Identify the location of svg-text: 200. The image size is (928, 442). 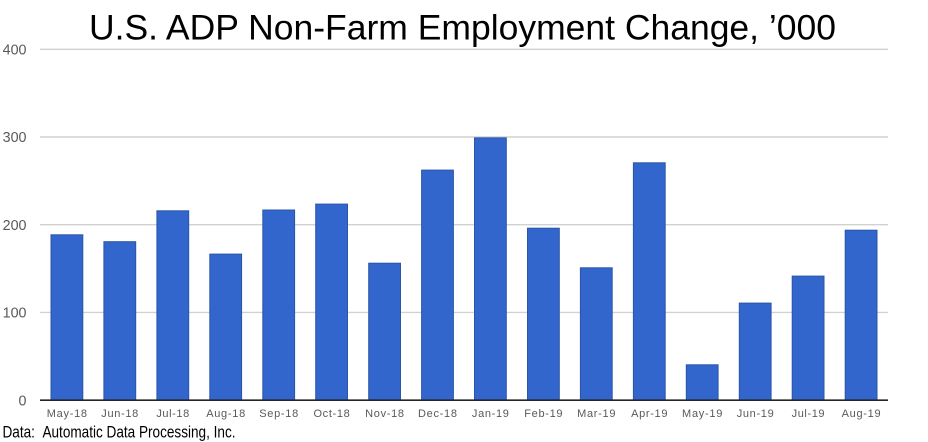
(15, 226).